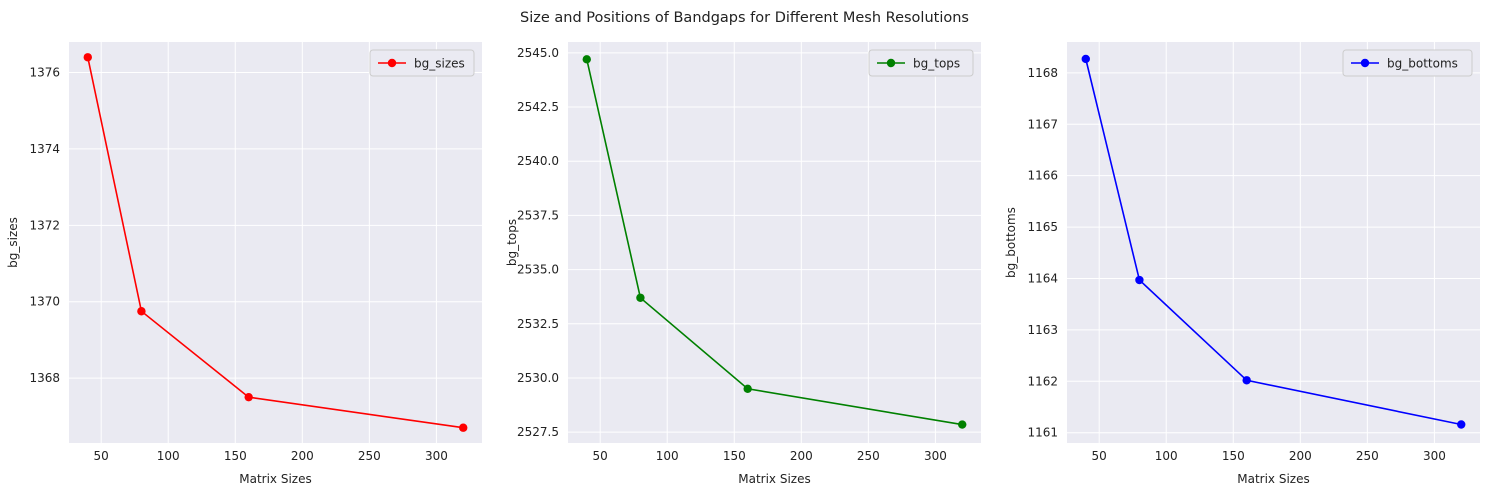 Image resolution: width=1489 pixels, height=498 pixels. What do you see at coordinates (538, 161) in the screenshot?
I see `y-tick-label: 2540.0` at bounding box center [538, 161].